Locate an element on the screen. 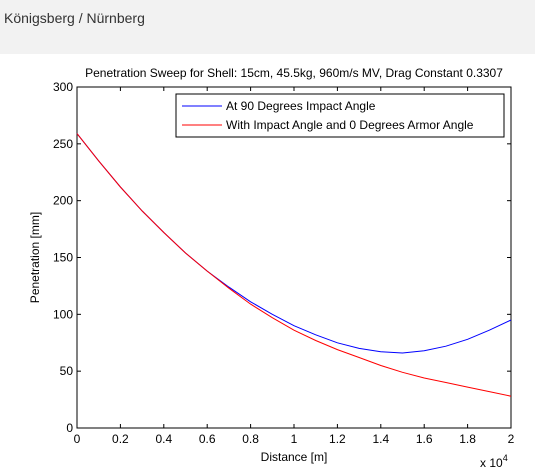  y-tick-label: 300 is located at coordinates (63, 87).